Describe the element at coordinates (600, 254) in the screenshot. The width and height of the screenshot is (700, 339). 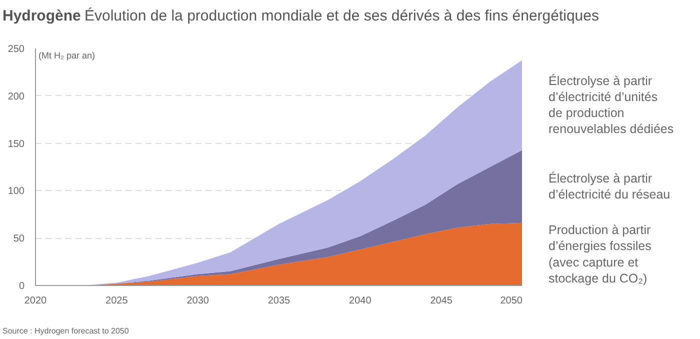
I see `text: Production à partir d’énergies fossiles (avec capture et stockage du CO₂)` at that location.